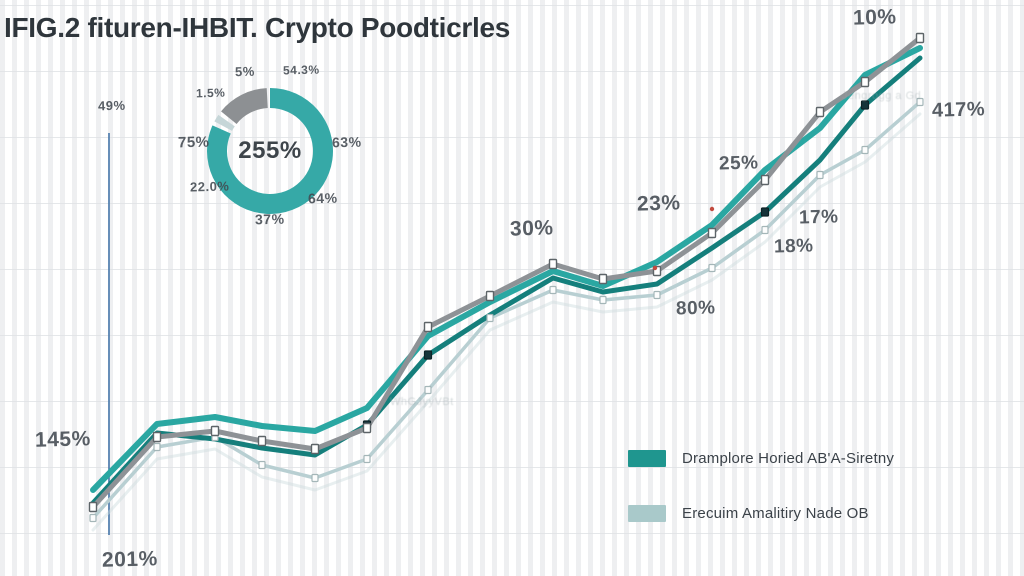  I want to click on legend-swatch-teal, so click(647, 458).